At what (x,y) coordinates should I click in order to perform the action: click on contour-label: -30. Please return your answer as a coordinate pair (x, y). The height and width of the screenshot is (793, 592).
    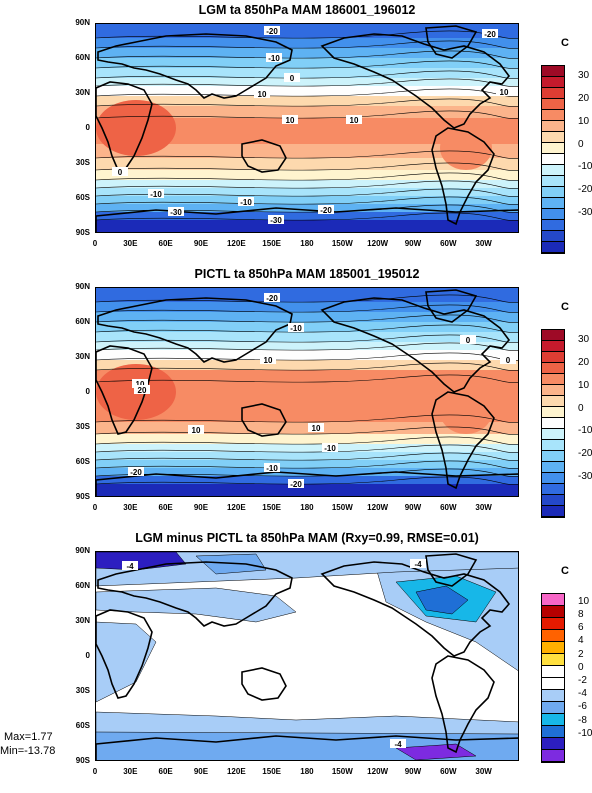
    Looking at the image, I should click on (176, 212).